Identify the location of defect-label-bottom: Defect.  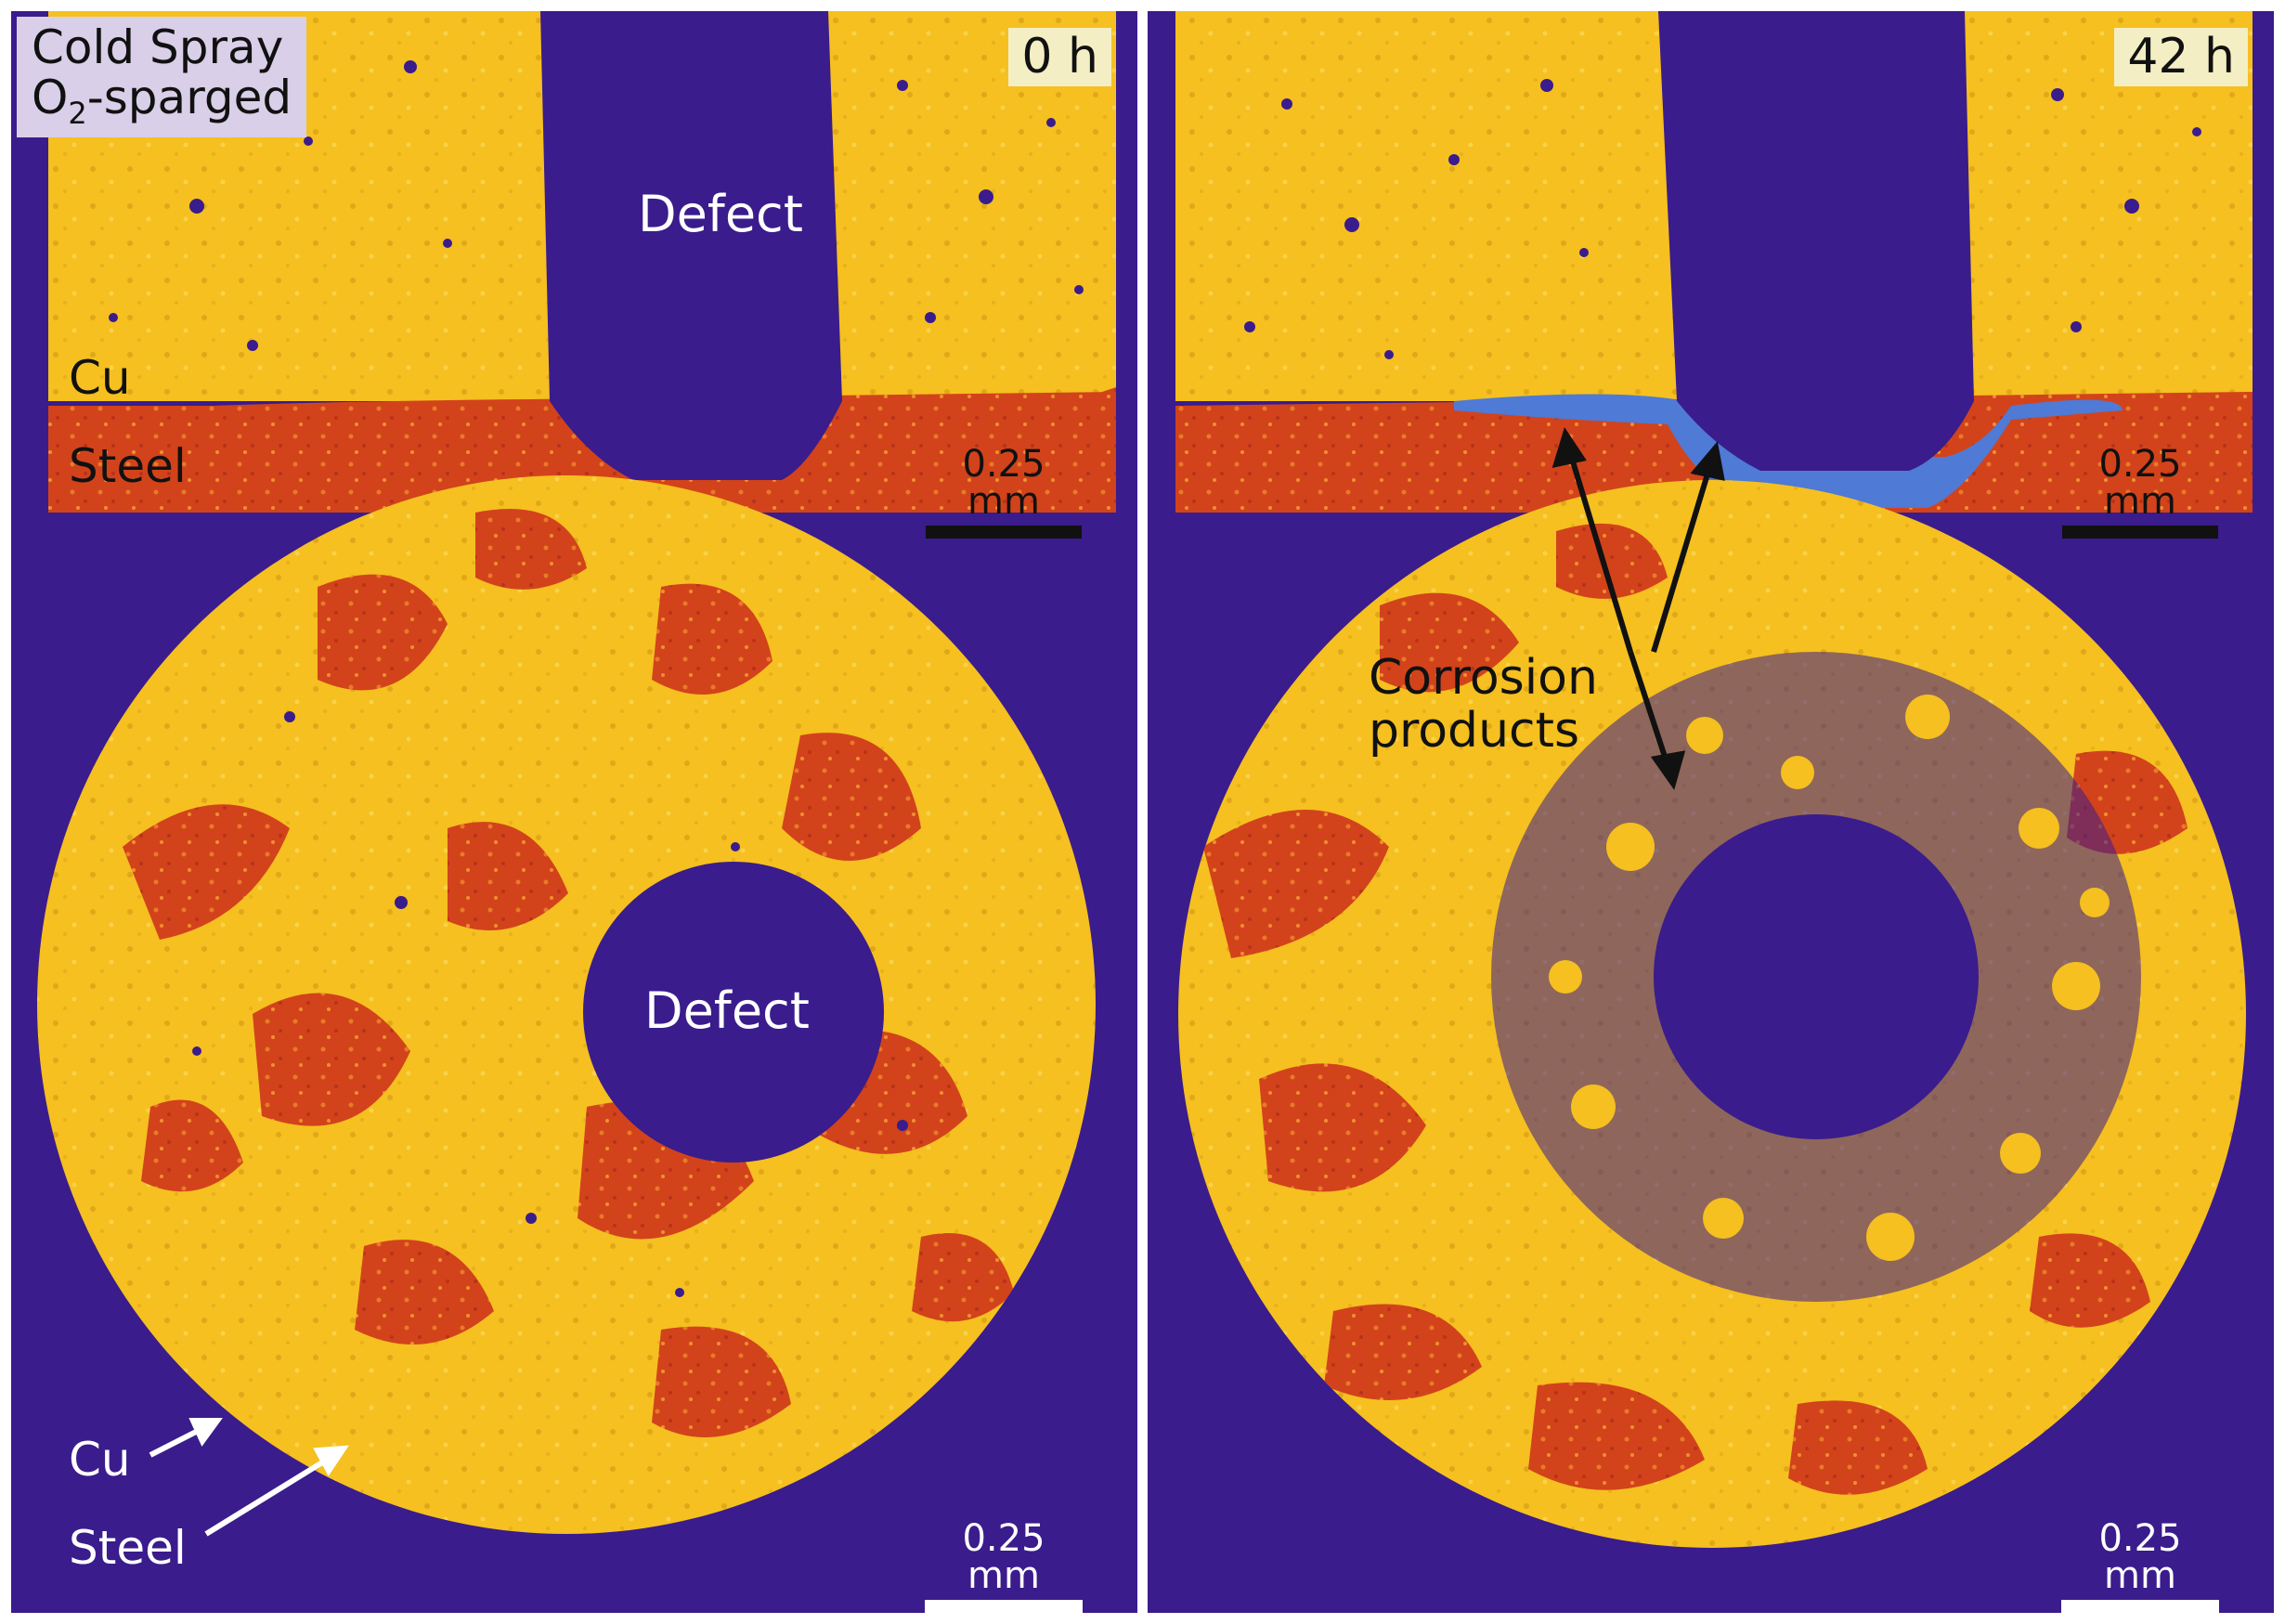
(727, 1010).